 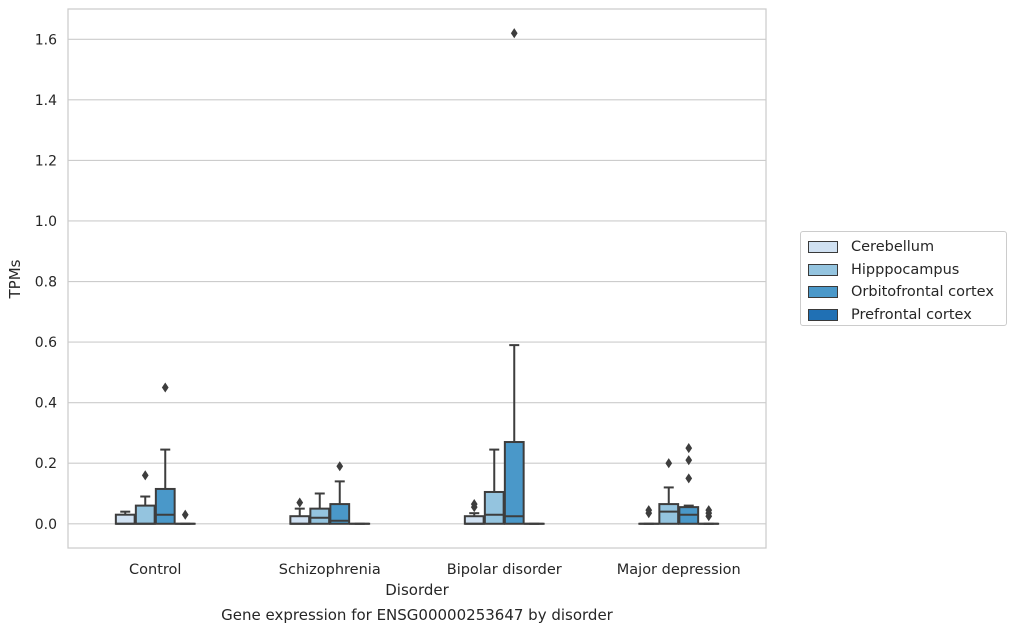 I want to click on y-tick-label: 1.6, so click(x=46, y=40).